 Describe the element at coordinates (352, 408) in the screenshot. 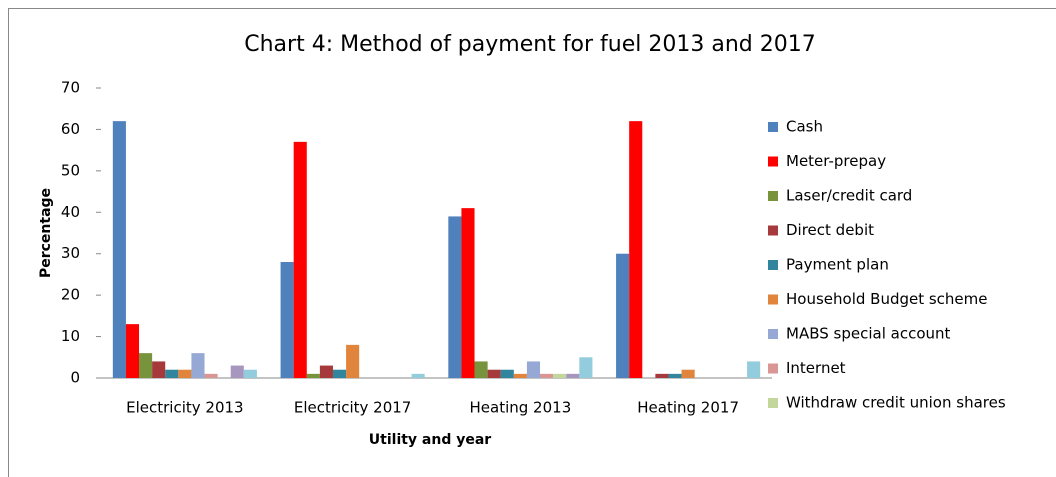

I see `x-tick-label: Electricity 2017` at that location.